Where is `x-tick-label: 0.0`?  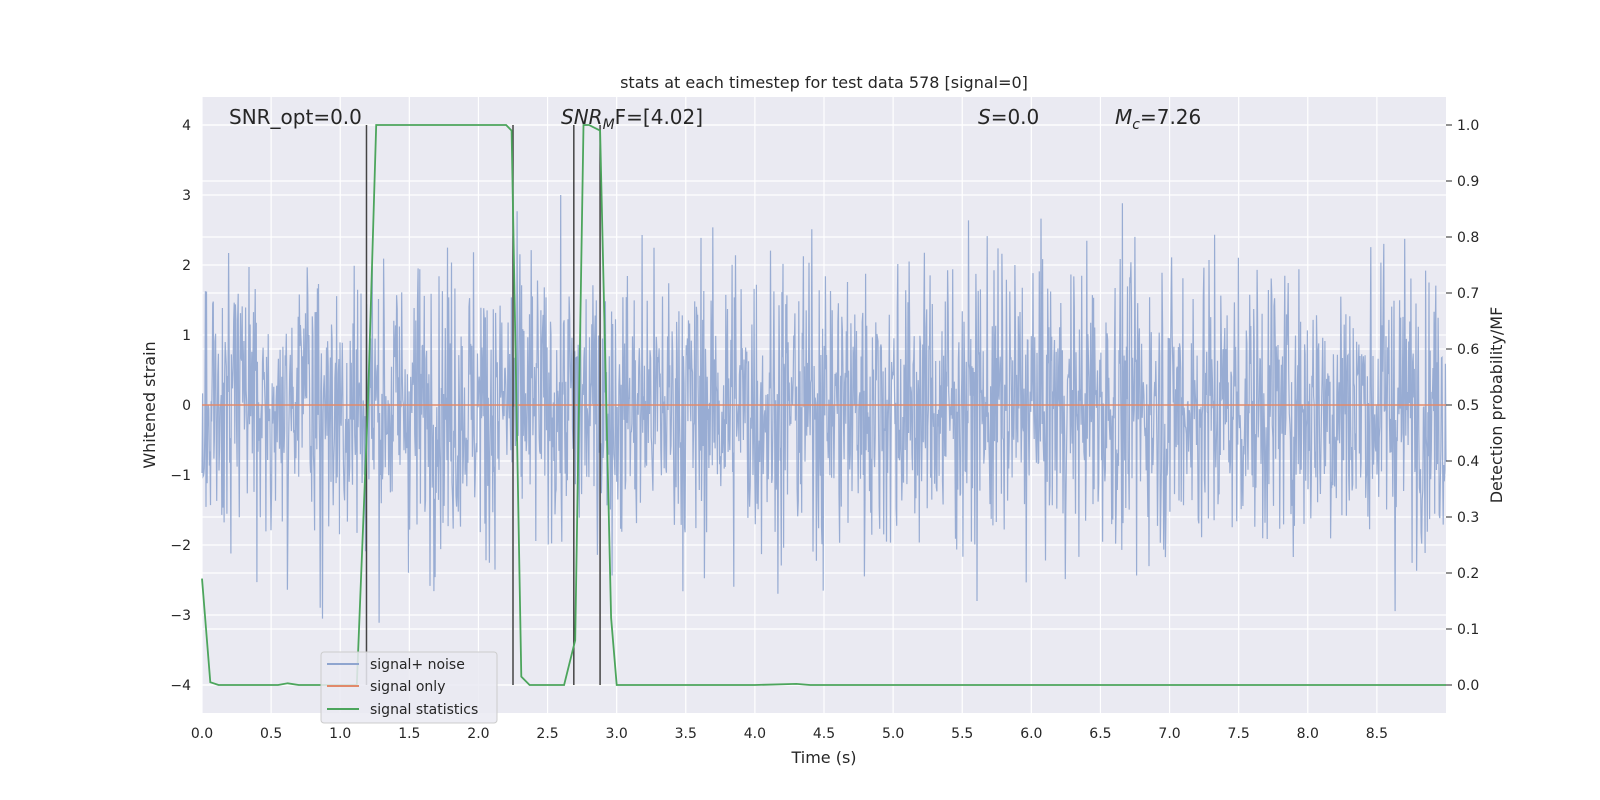 x-tick-label: 0.0 is located at coordinates (202, 734).